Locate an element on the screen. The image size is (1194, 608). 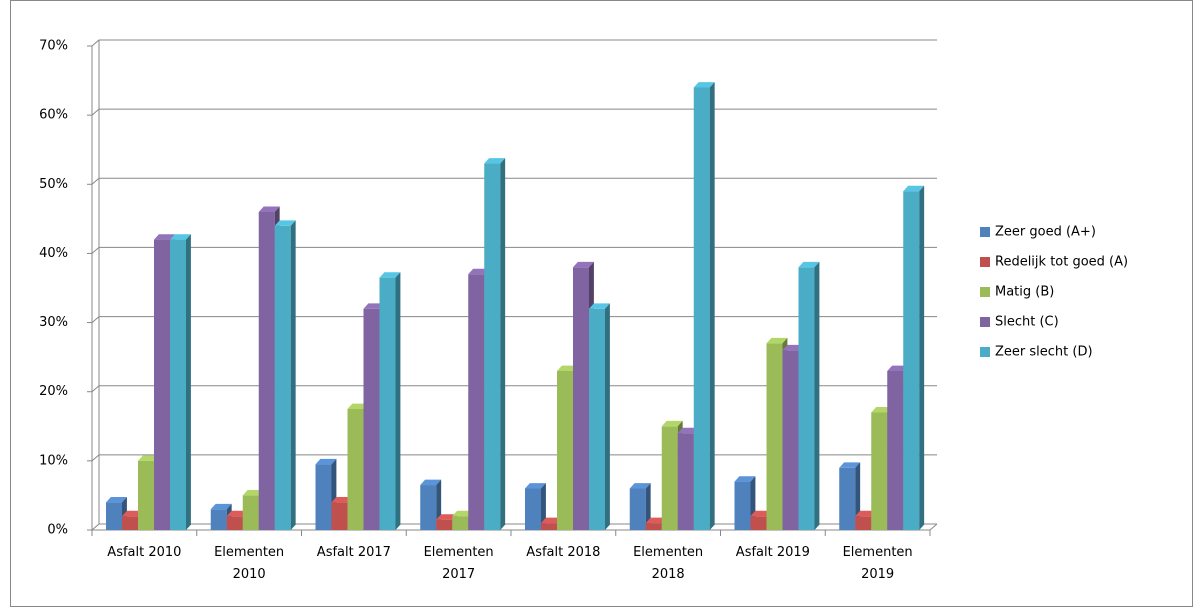
y-tick-label: 40% is located at coordinates (53, 253).